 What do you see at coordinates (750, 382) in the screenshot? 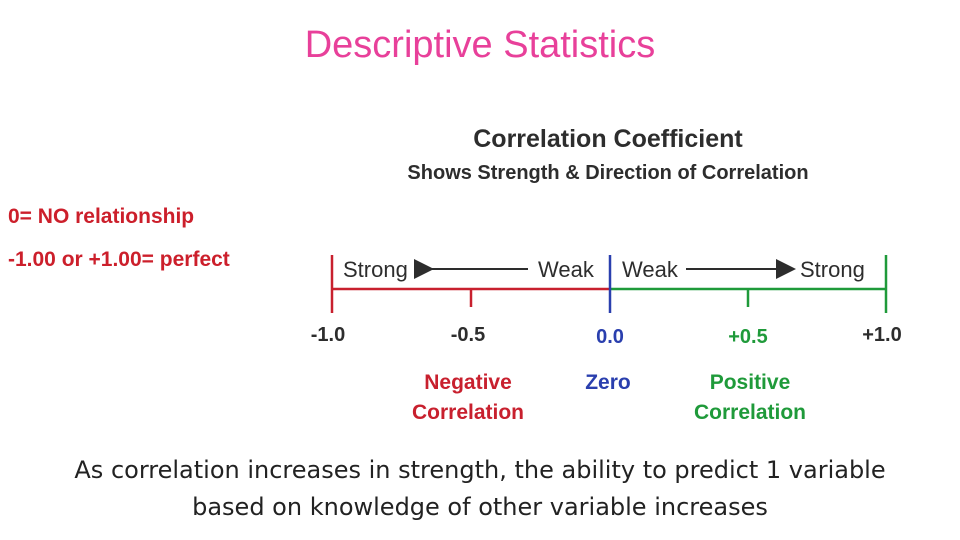
I see `positive-correlation-label-line1: Positive` at bounding box center [750, 382].